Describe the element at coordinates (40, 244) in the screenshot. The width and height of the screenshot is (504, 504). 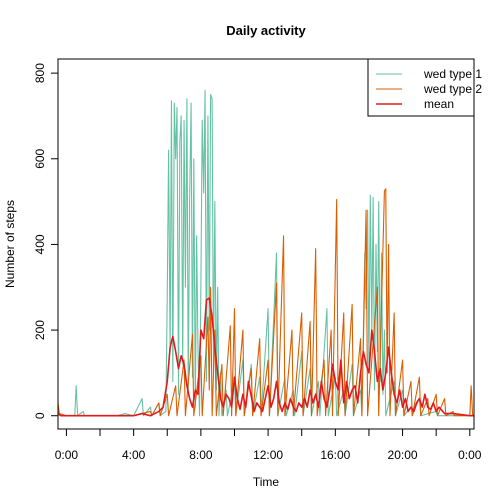
I see `y-tick-label: 400` at that location.